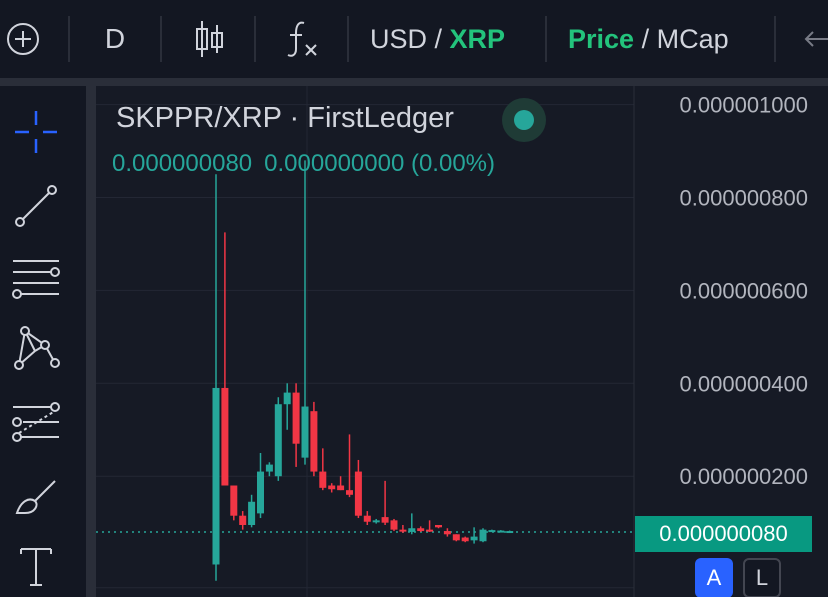 This screenshot has height=597, width=828. Describe the element at coordinates (692, 38) in the screenshot. I see `metric-mcap: MCap` at that location.